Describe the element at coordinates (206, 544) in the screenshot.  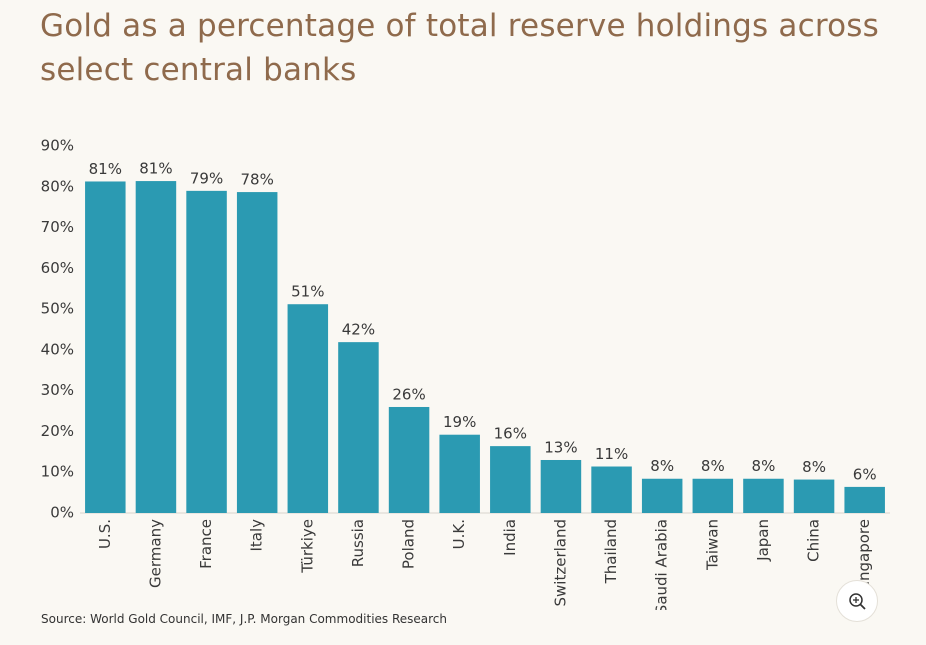
I see `x-tick-label: France` at that location.